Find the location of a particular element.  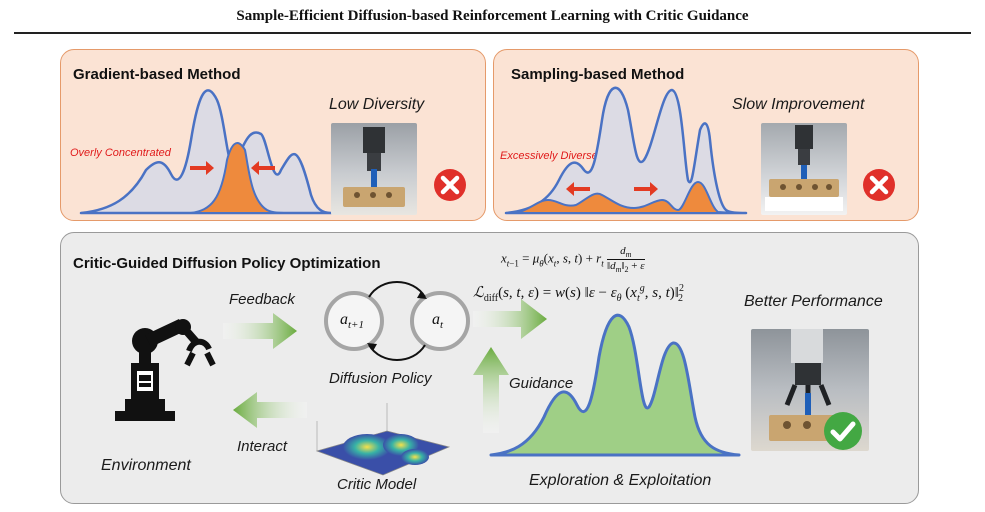

check-mark-icon is located at coordinates (843, 431).